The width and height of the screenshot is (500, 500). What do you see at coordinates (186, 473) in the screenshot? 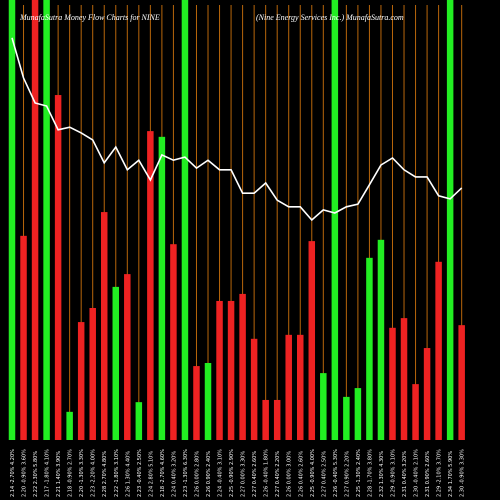
I see `x-tick-label: 2.23 -1.30% 6.30%` at bounding box center [186, 473].